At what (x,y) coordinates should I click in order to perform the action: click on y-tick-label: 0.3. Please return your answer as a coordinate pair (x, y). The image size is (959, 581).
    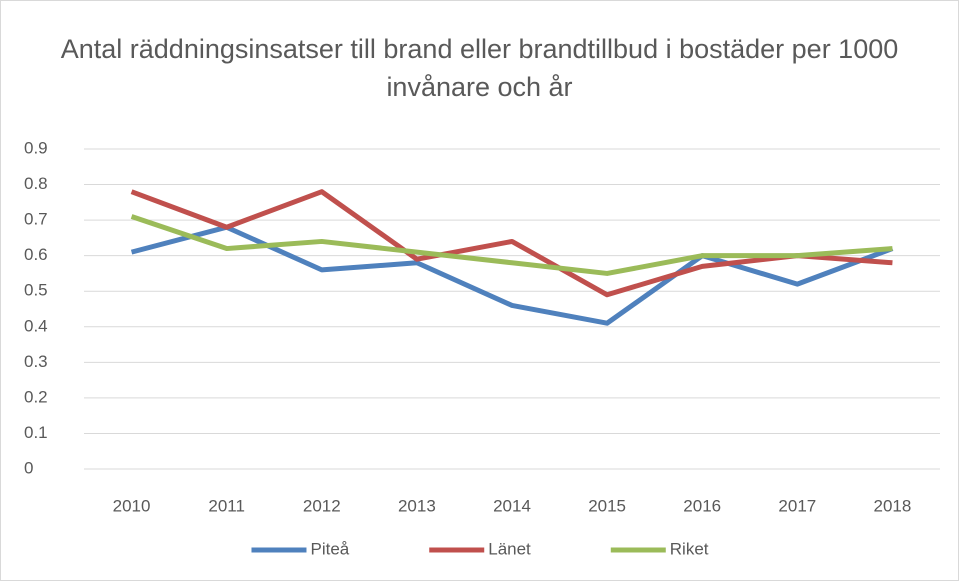
    Looking at the image, I should click on (36, 361).